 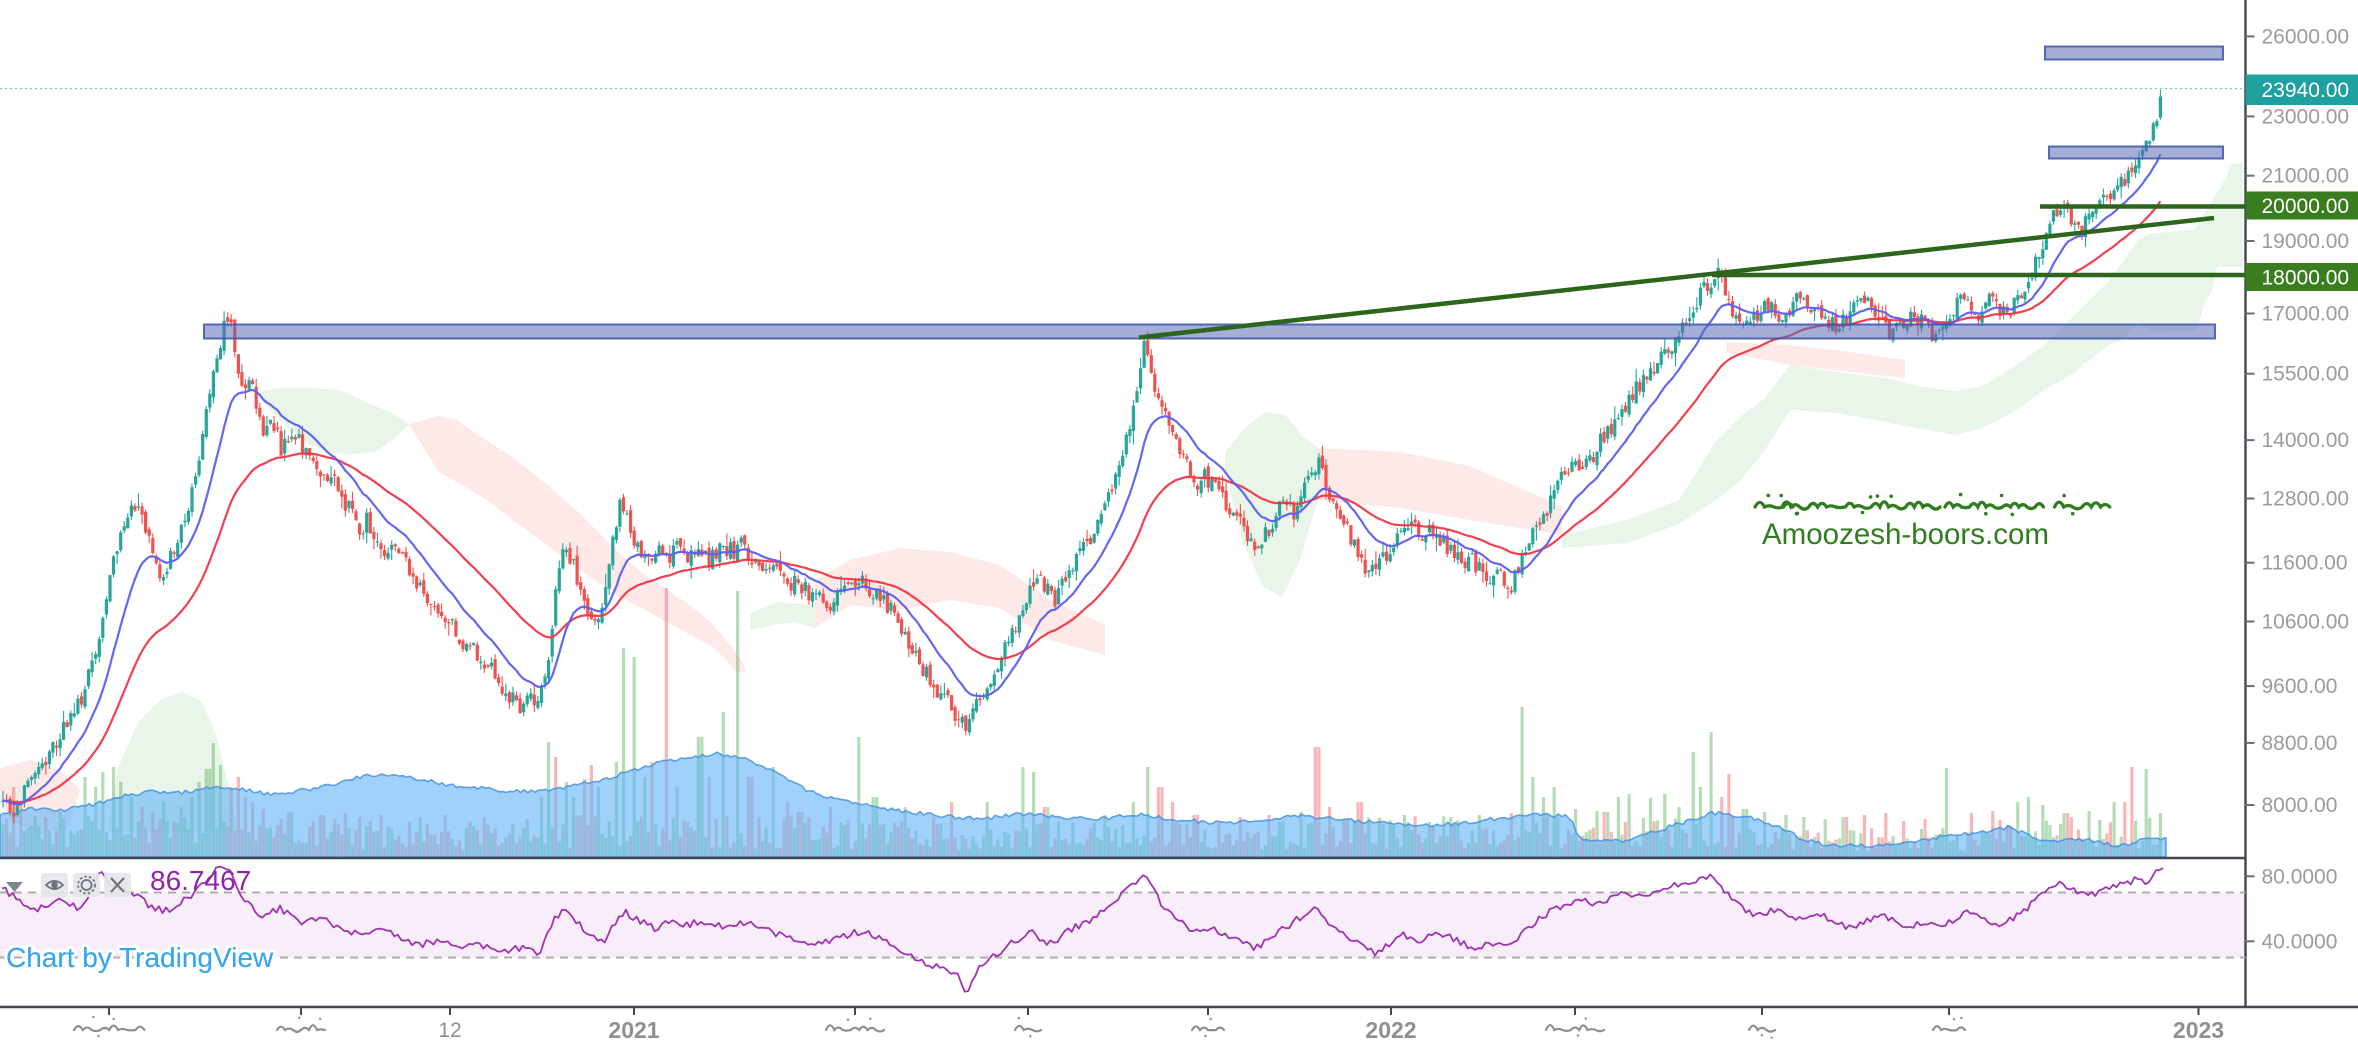 I want to click on svg-text: 23000.00, so click(x=2306, y=116).